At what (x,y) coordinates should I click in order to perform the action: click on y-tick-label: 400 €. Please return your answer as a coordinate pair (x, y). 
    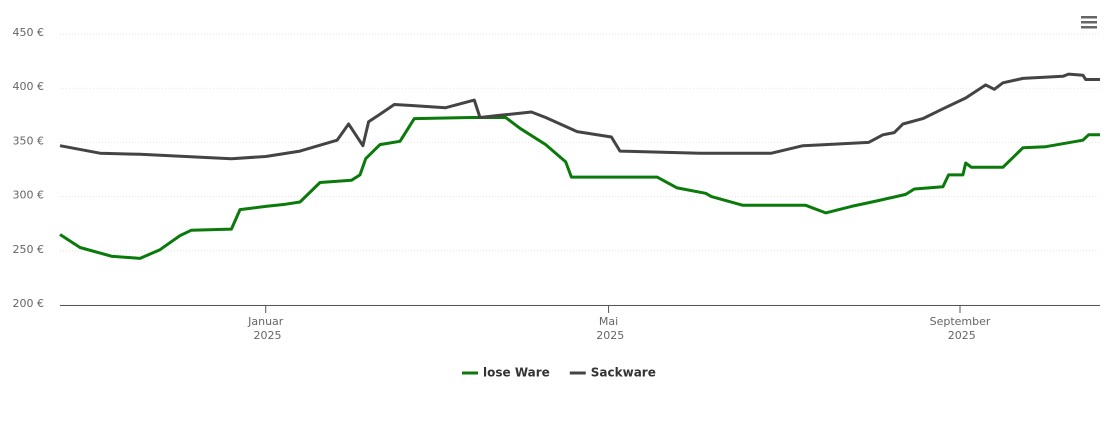
    Looking at the image, I should click on (29, 86).